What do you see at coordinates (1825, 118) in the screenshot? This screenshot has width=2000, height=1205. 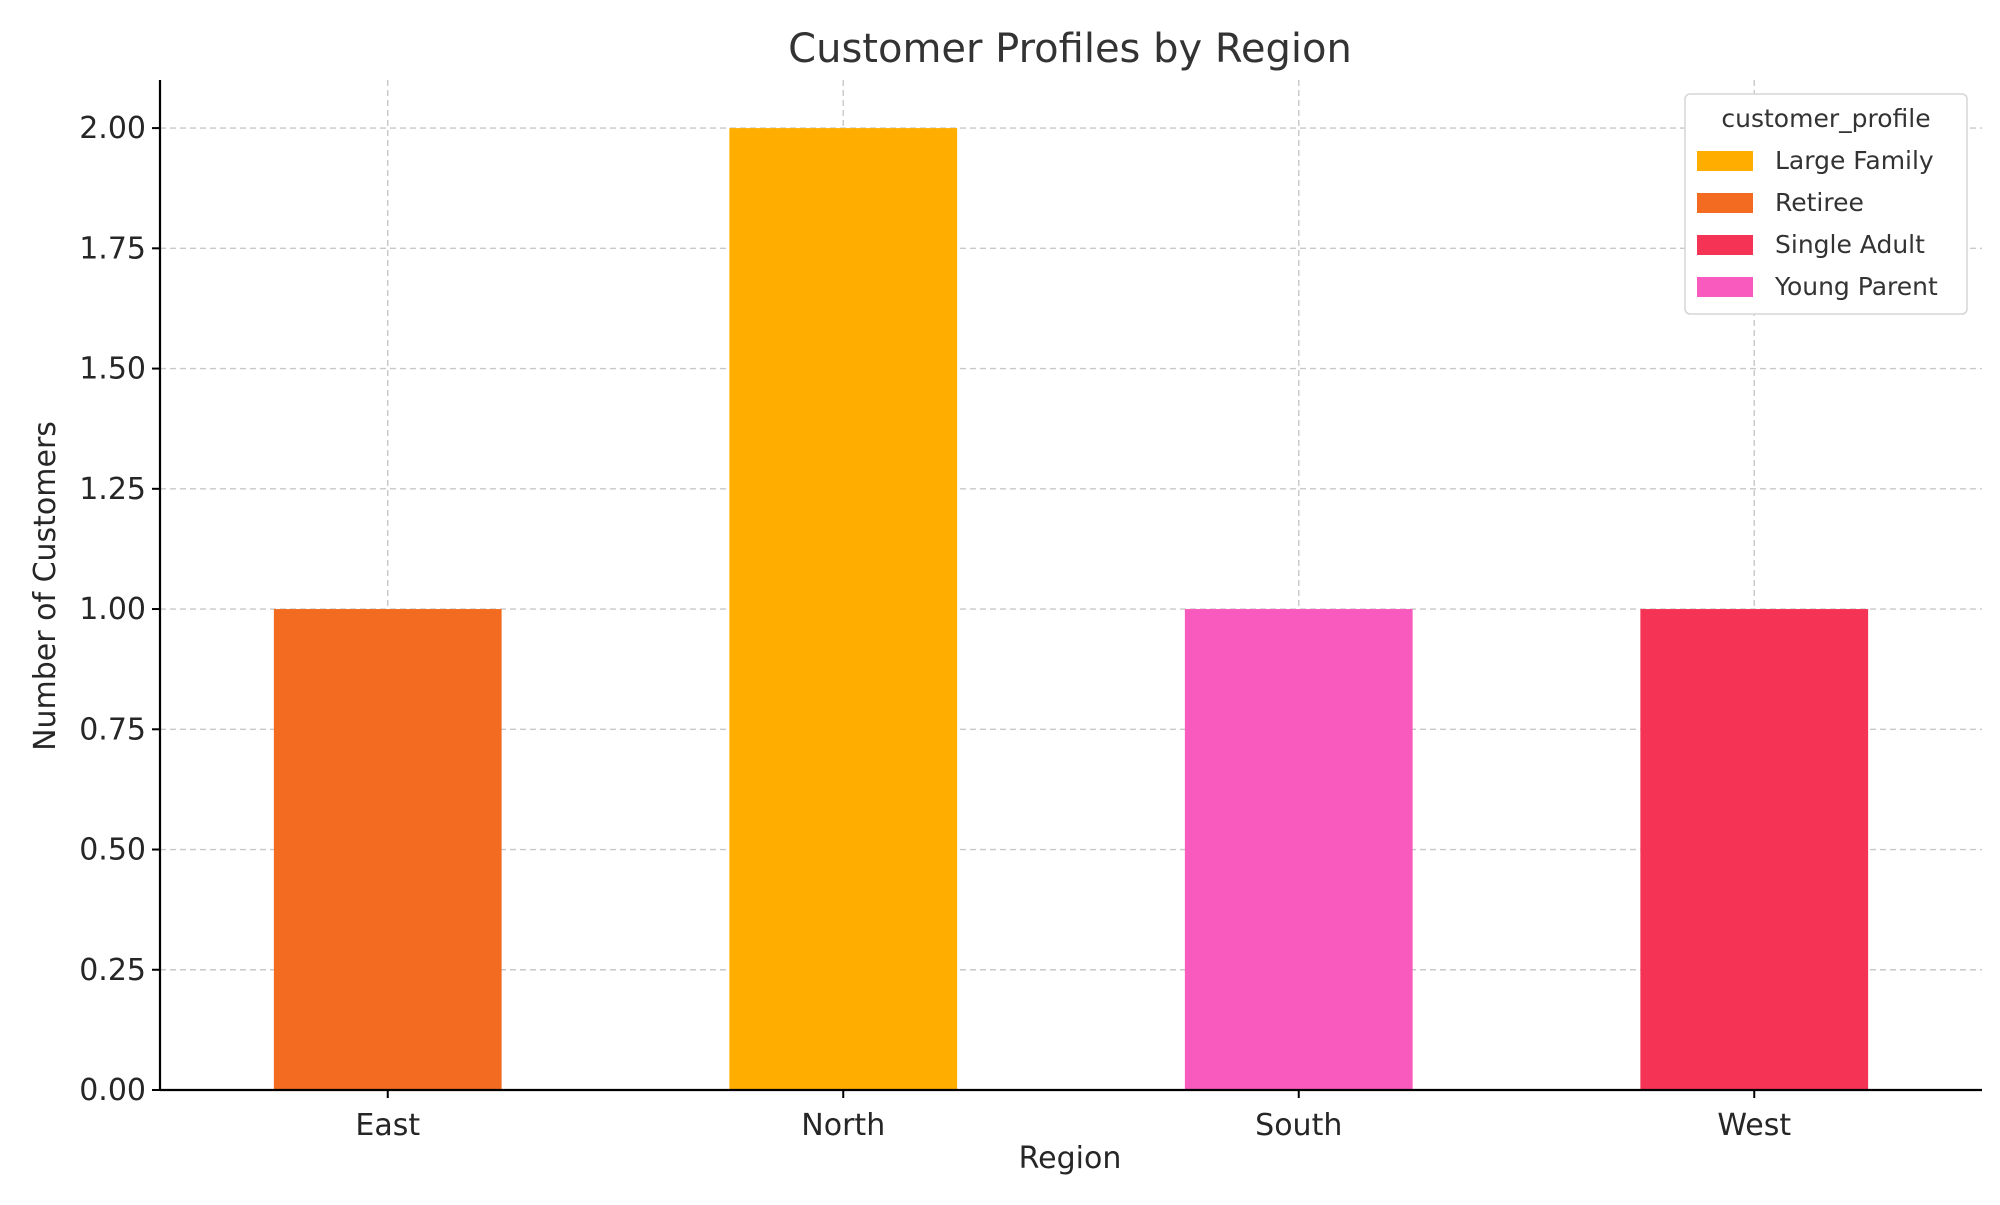 I see `legend-title: customer_profile` at bounding box center [1825, 118].